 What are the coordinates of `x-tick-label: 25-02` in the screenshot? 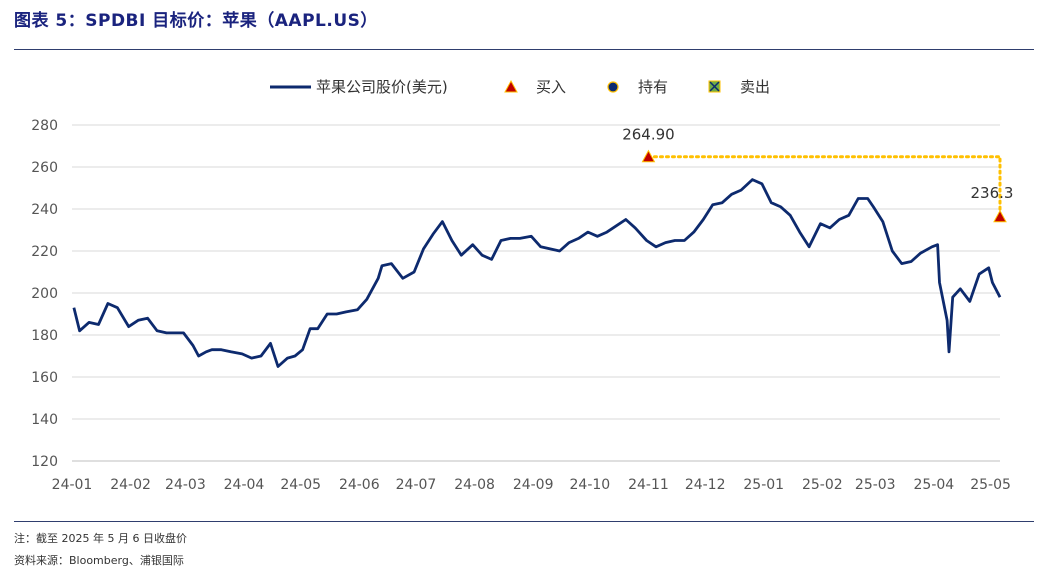 It's located at (822, 485).